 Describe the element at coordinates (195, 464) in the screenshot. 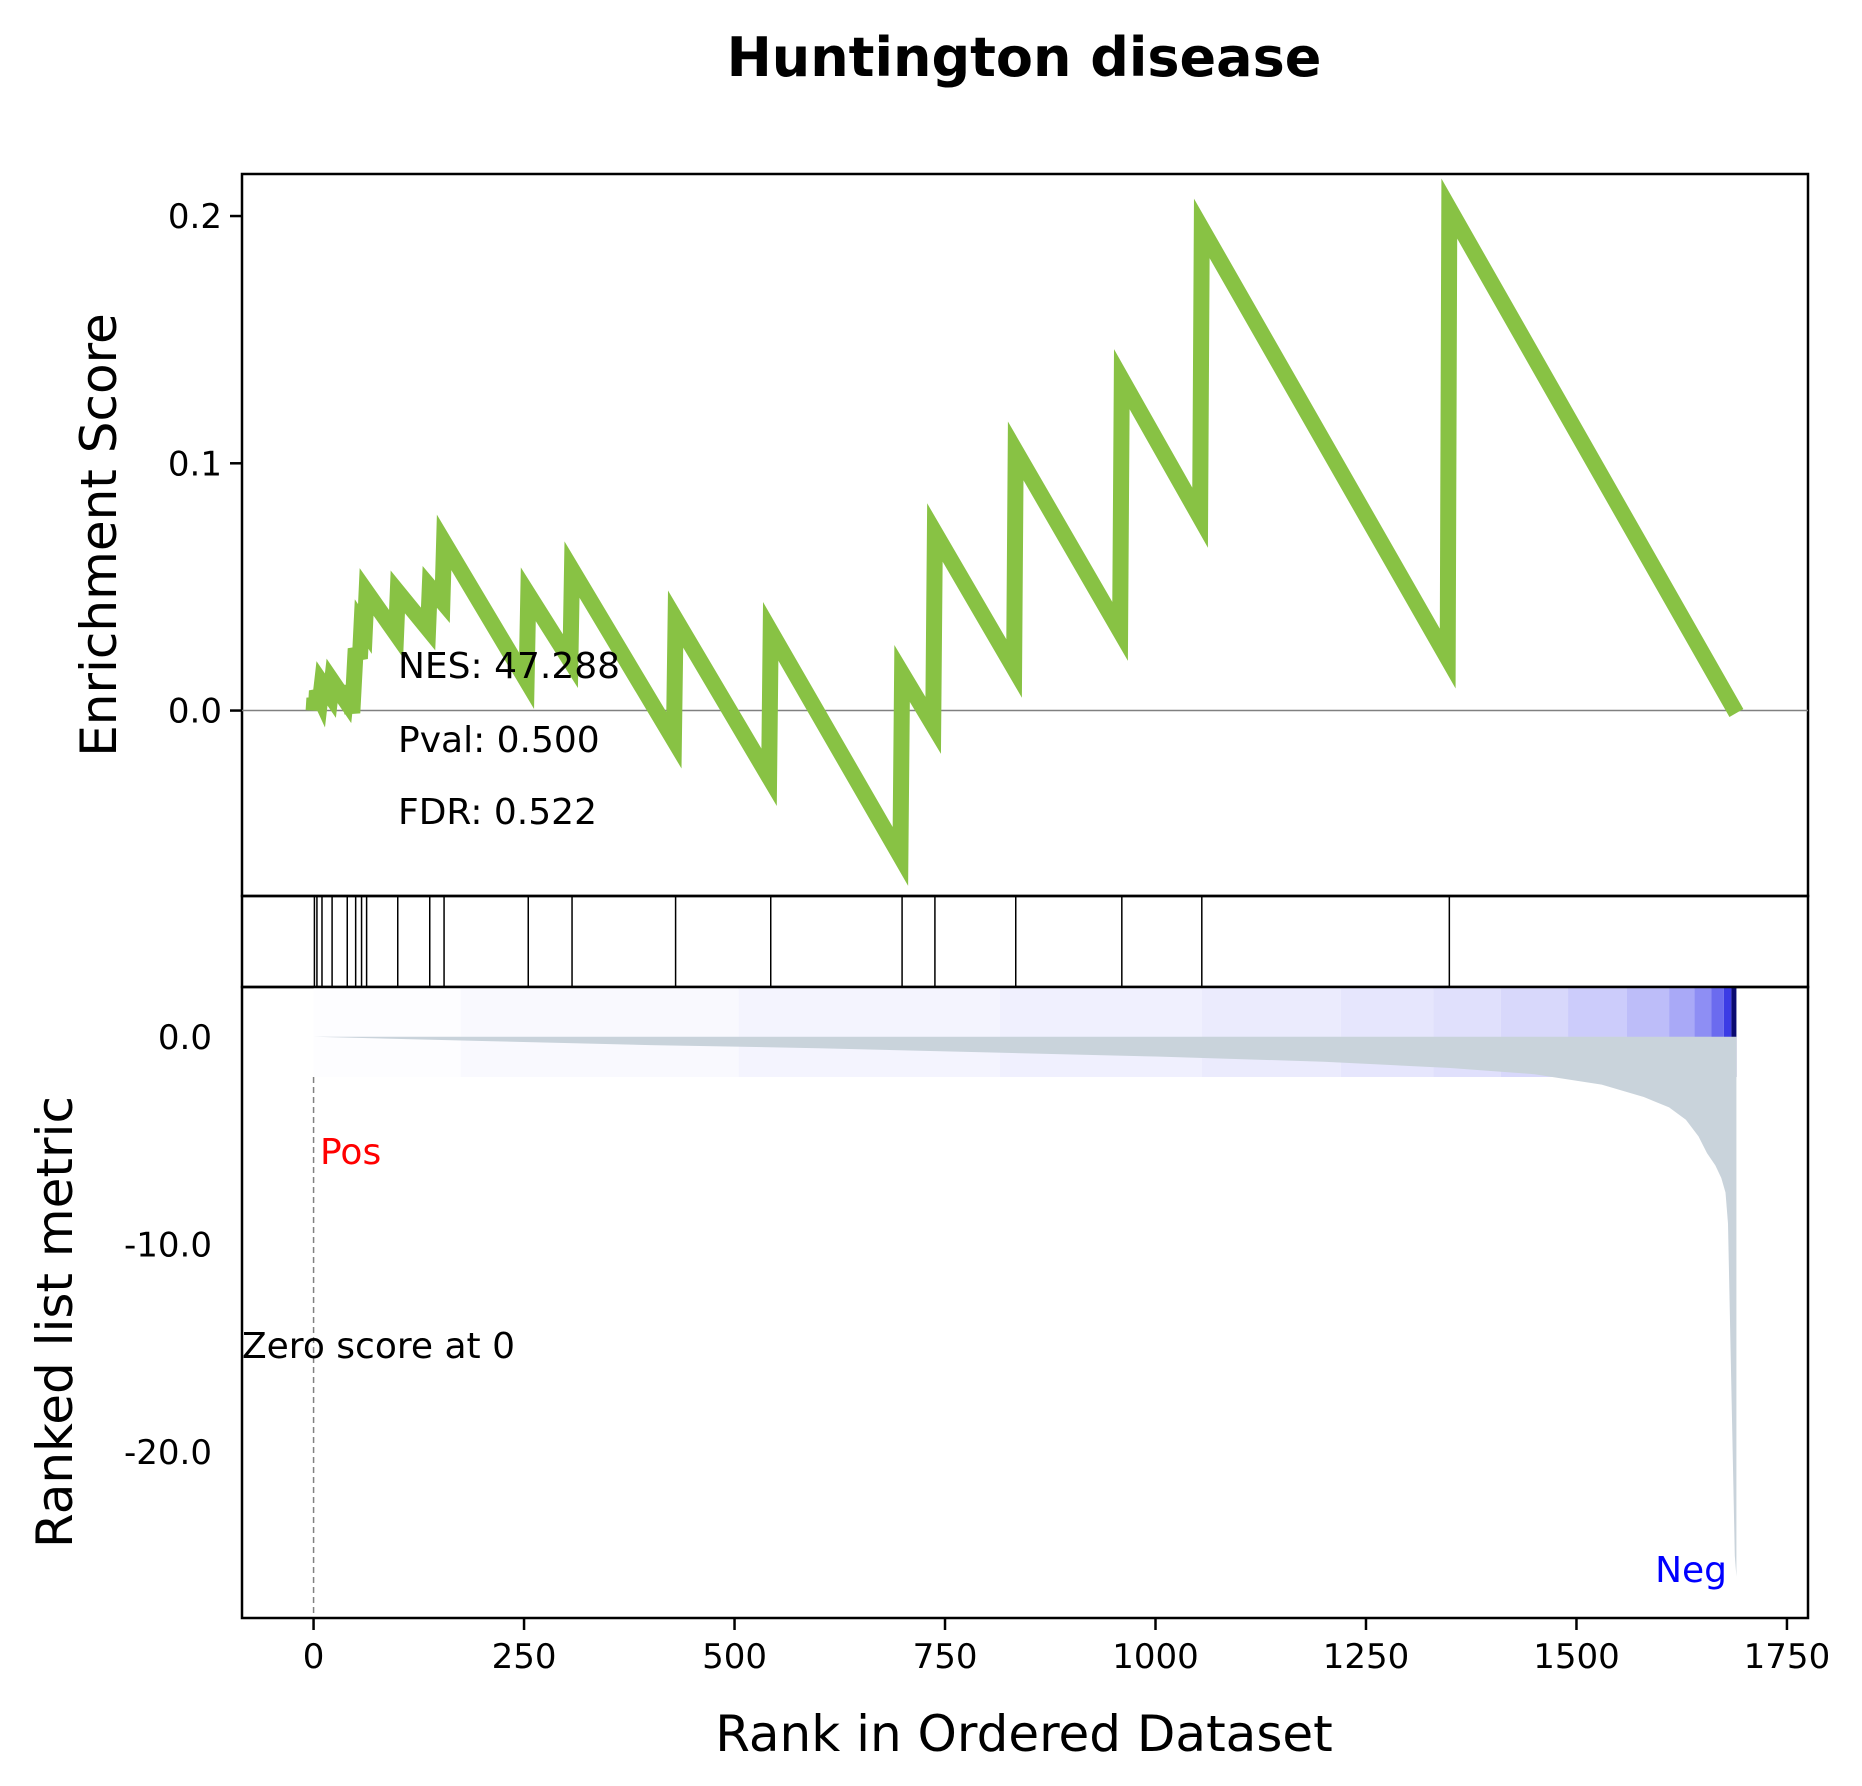

I see `es-y-tick-label: 0.1` at that location.